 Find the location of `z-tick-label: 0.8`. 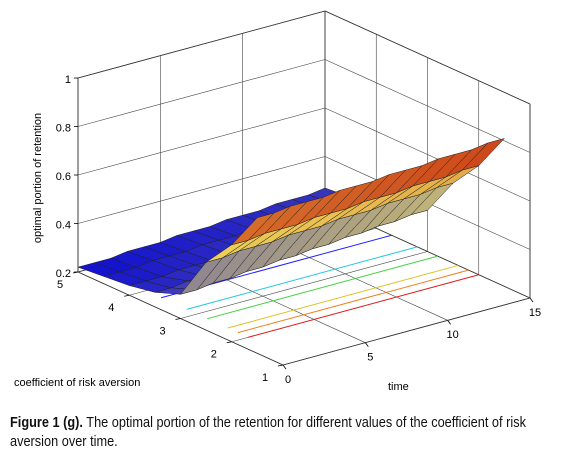

z-tick-label: 0.8 is located at coordinates (63, 128).